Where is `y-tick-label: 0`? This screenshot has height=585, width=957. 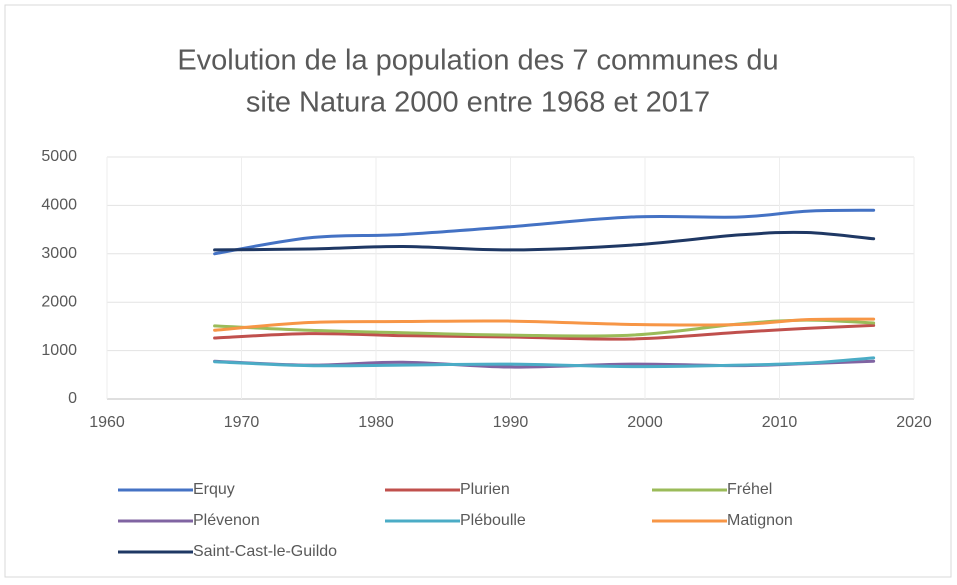 y-tick-label: 0 is located at coordinates (72, 398).